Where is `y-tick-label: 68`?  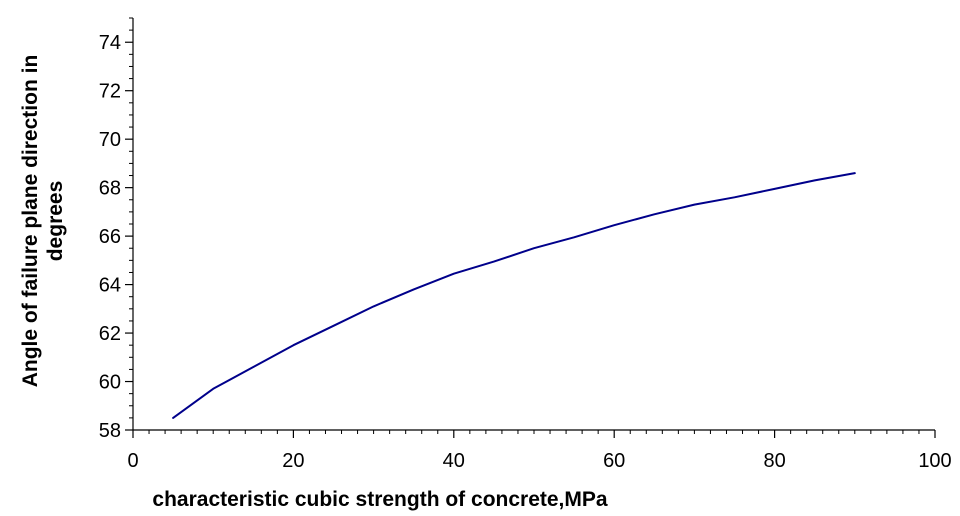 y-tick-label: 68 is located at coordinates (110, 189).